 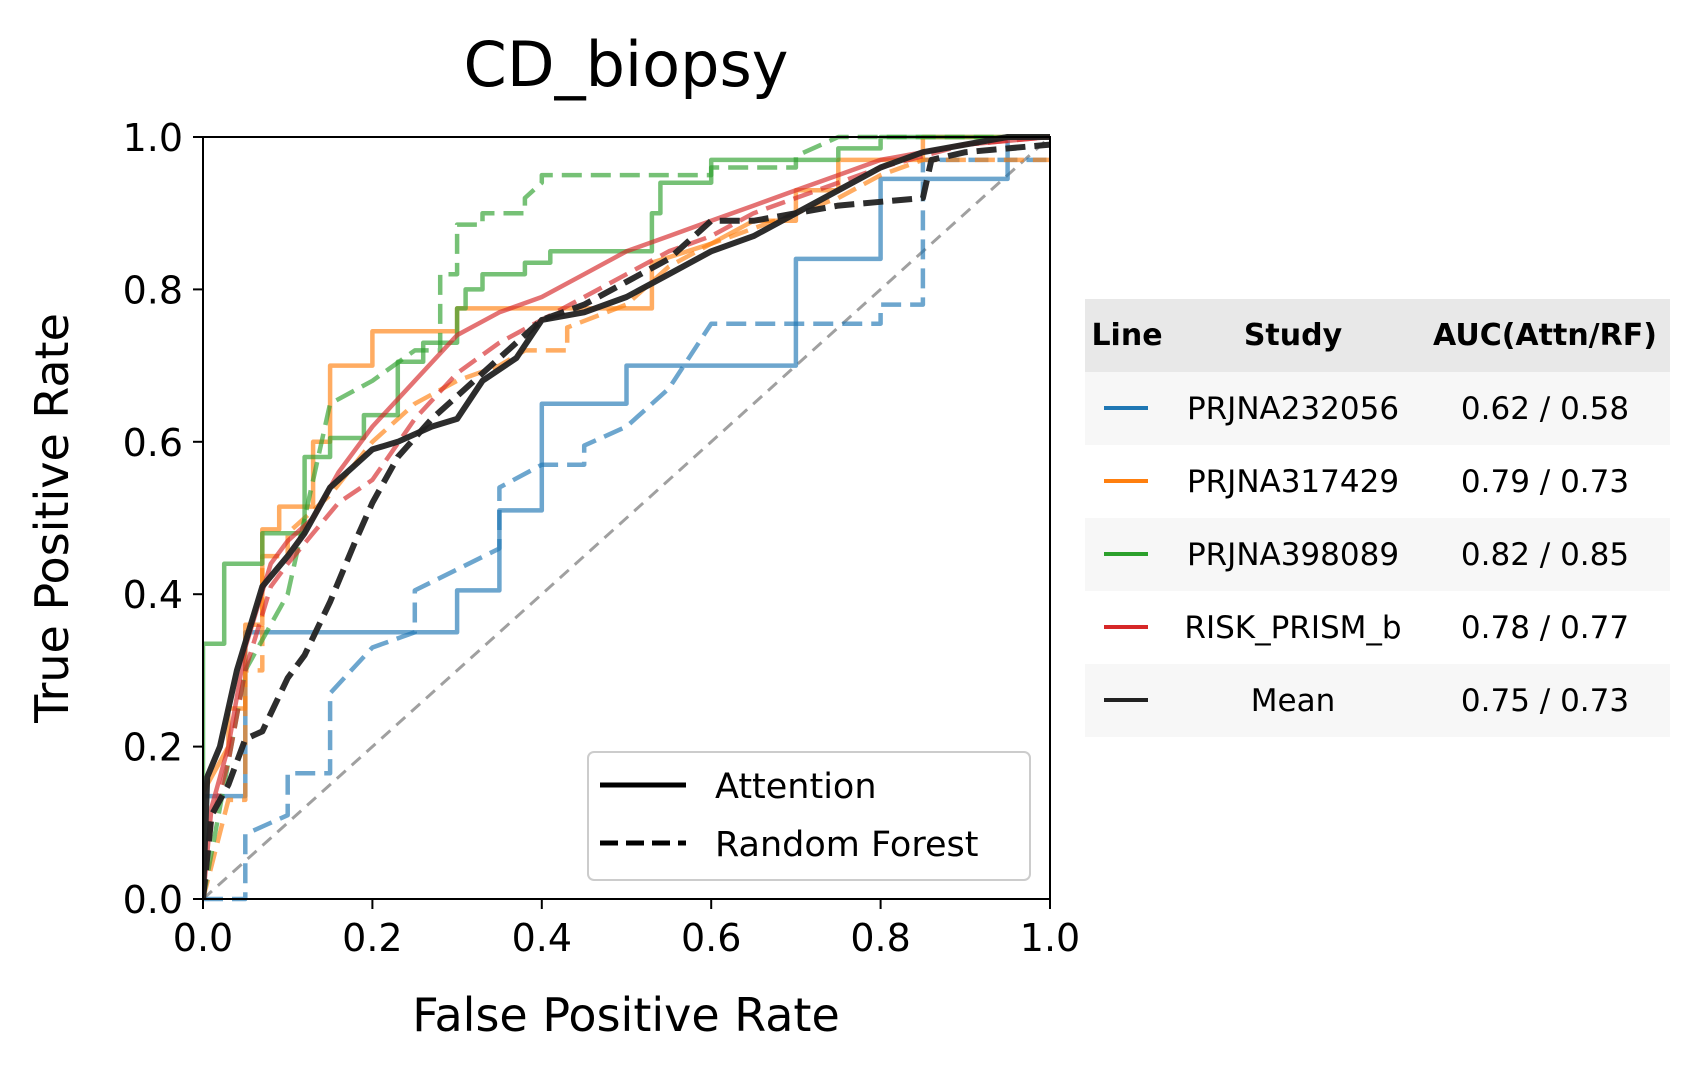 I want to click on table-cell-auc: 0.78 / 0.77, so click(x=1545, y=628).